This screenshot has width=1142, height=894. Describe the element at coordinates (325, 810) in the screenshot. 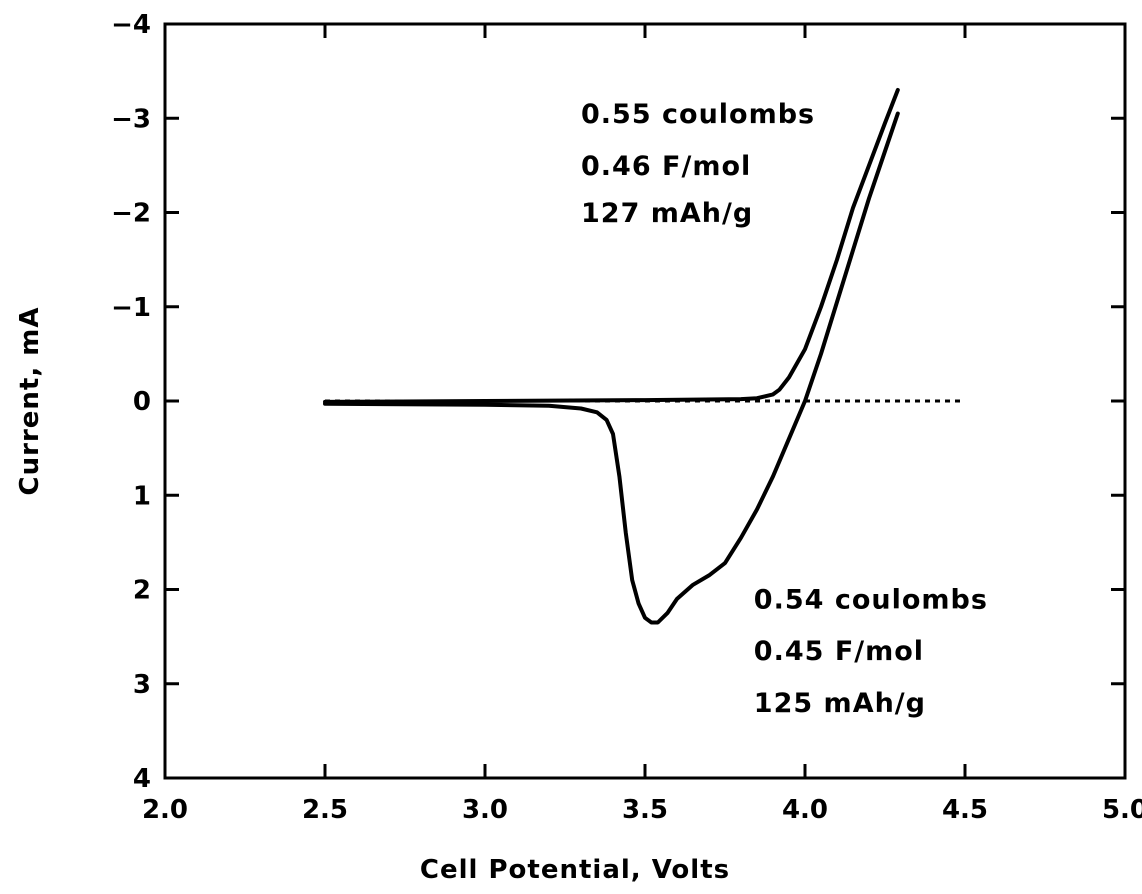

I see `x-tick-label: 2.5` at that location.